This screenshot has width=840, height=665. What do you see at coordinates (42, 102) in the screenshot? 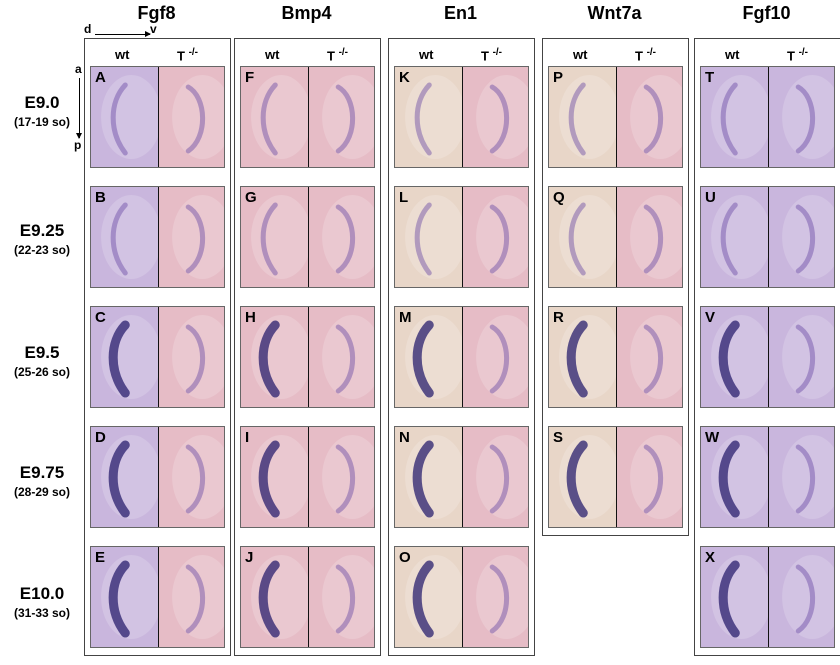
I see `stage-name: E9.0` at bounding box center [42, 102].